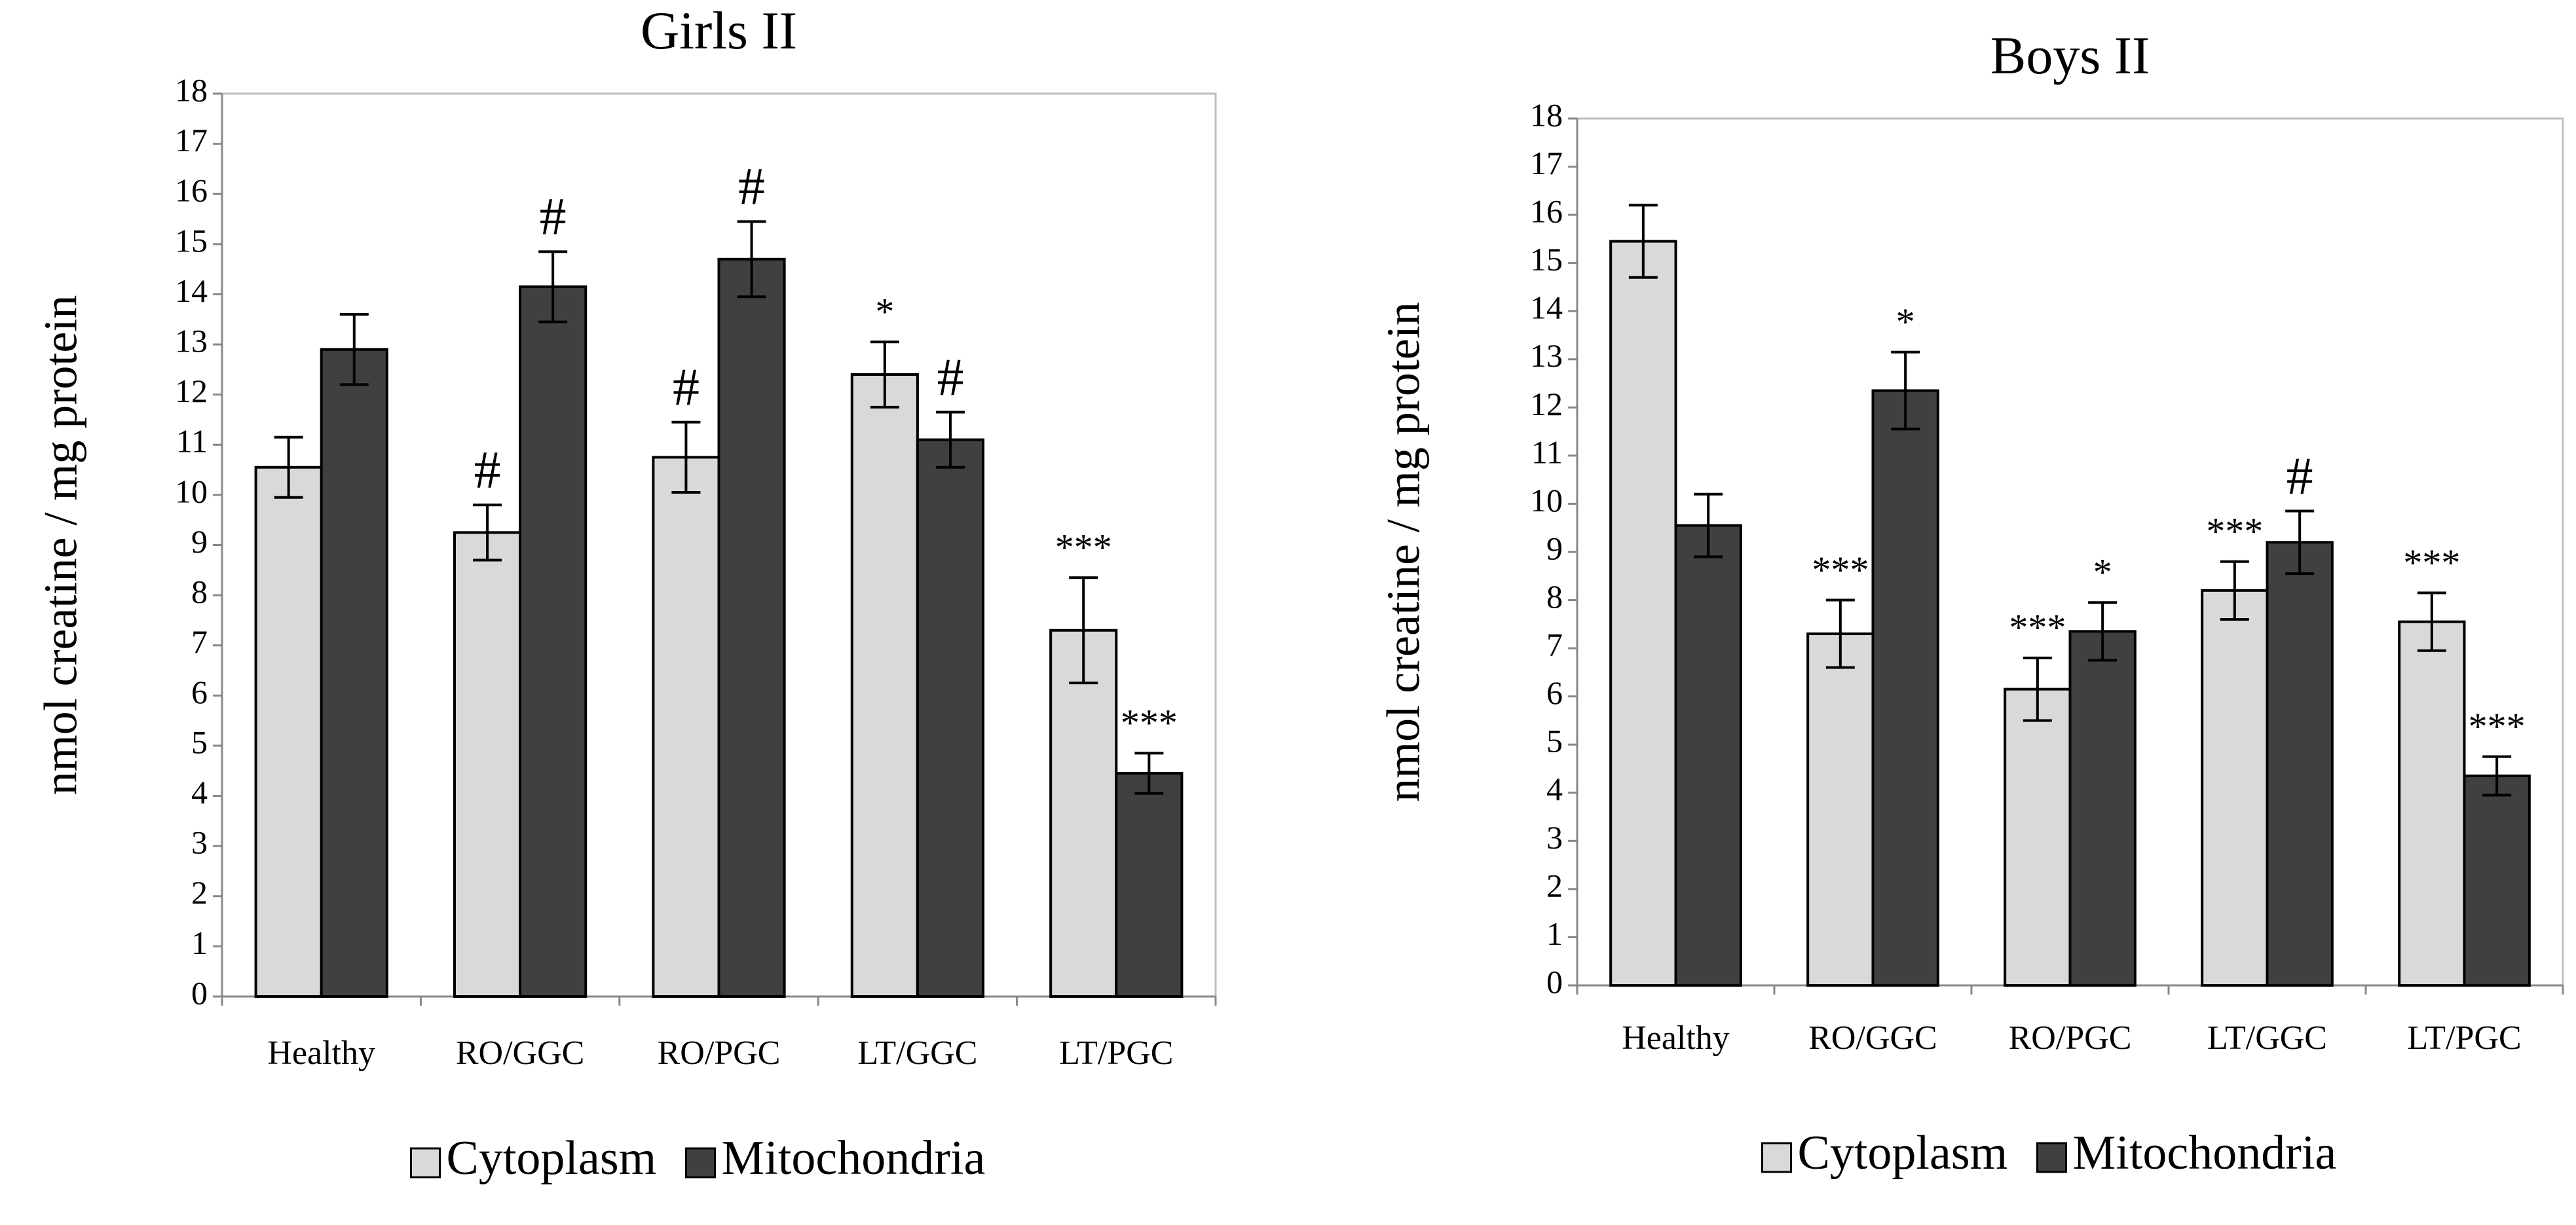 This screenshot has width=2576, height=1225. Describe the element at coordinates (191, 140) in the screenshot. I see `y-tick-label: 17` at that location.